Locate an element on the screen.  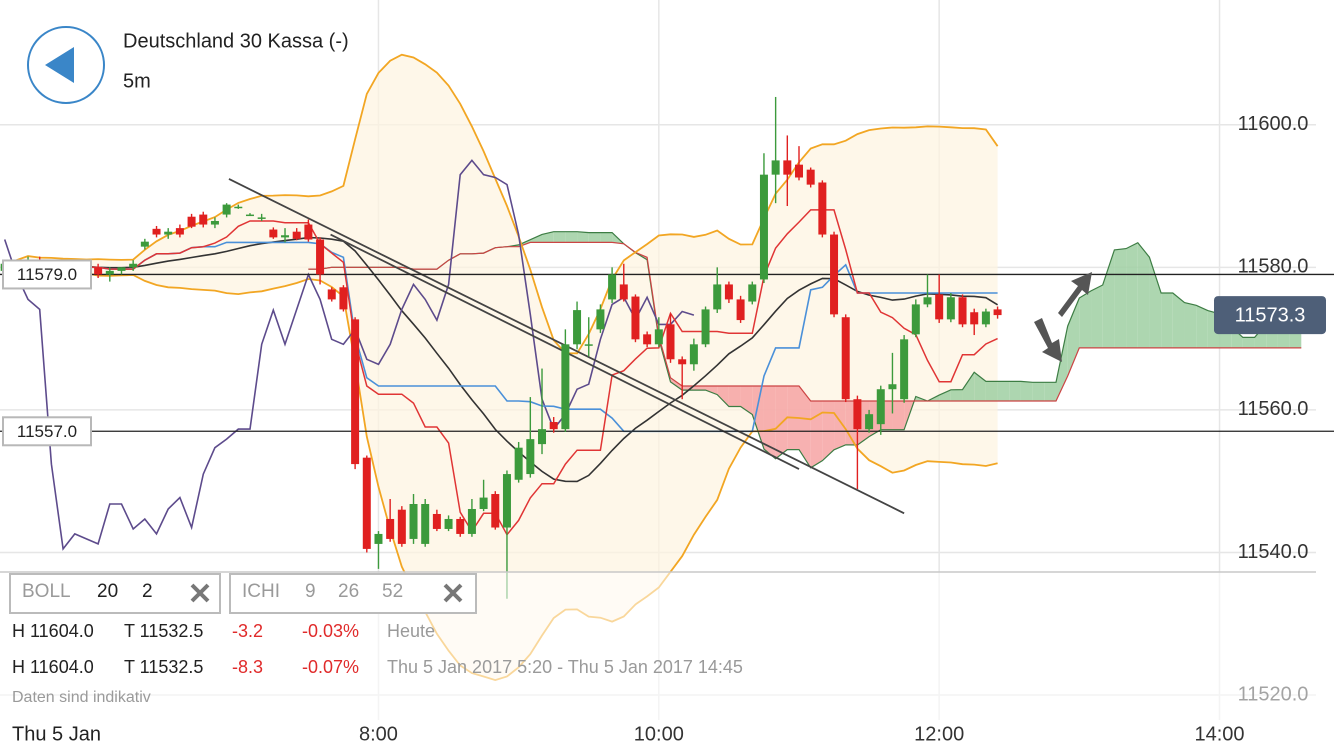
arrow-down is located at coordinates (1048, 340).